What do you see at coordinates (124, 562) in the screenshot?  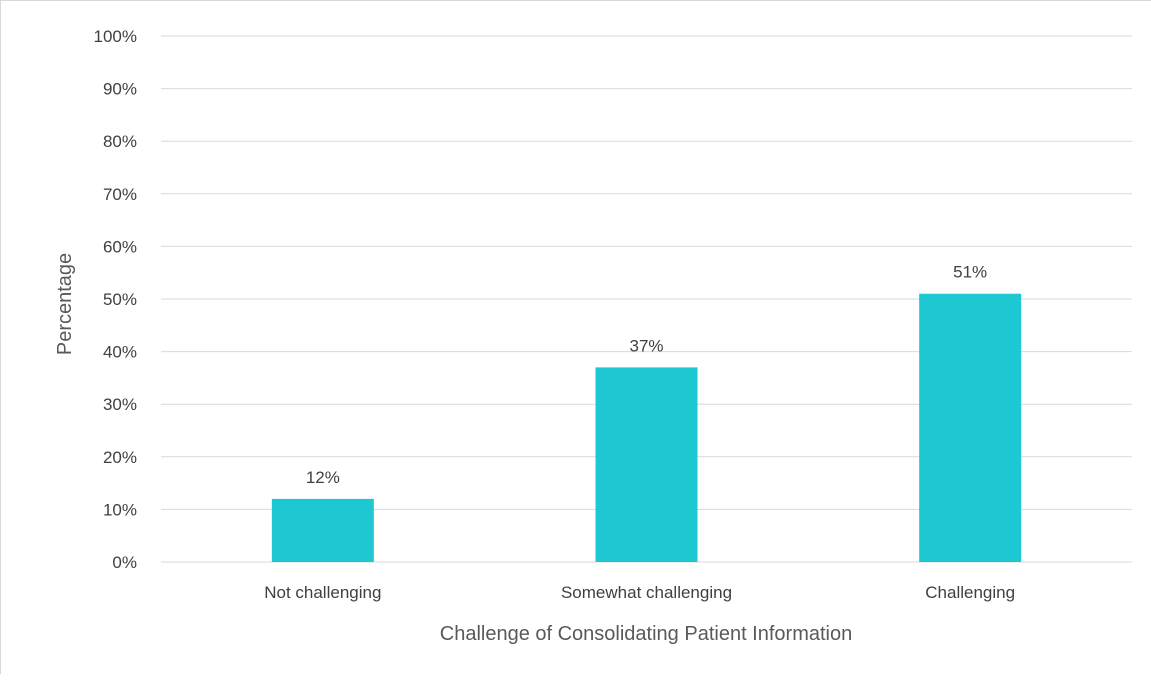 I see `y-tick-label: 0%` at bounding box center [124, 562].